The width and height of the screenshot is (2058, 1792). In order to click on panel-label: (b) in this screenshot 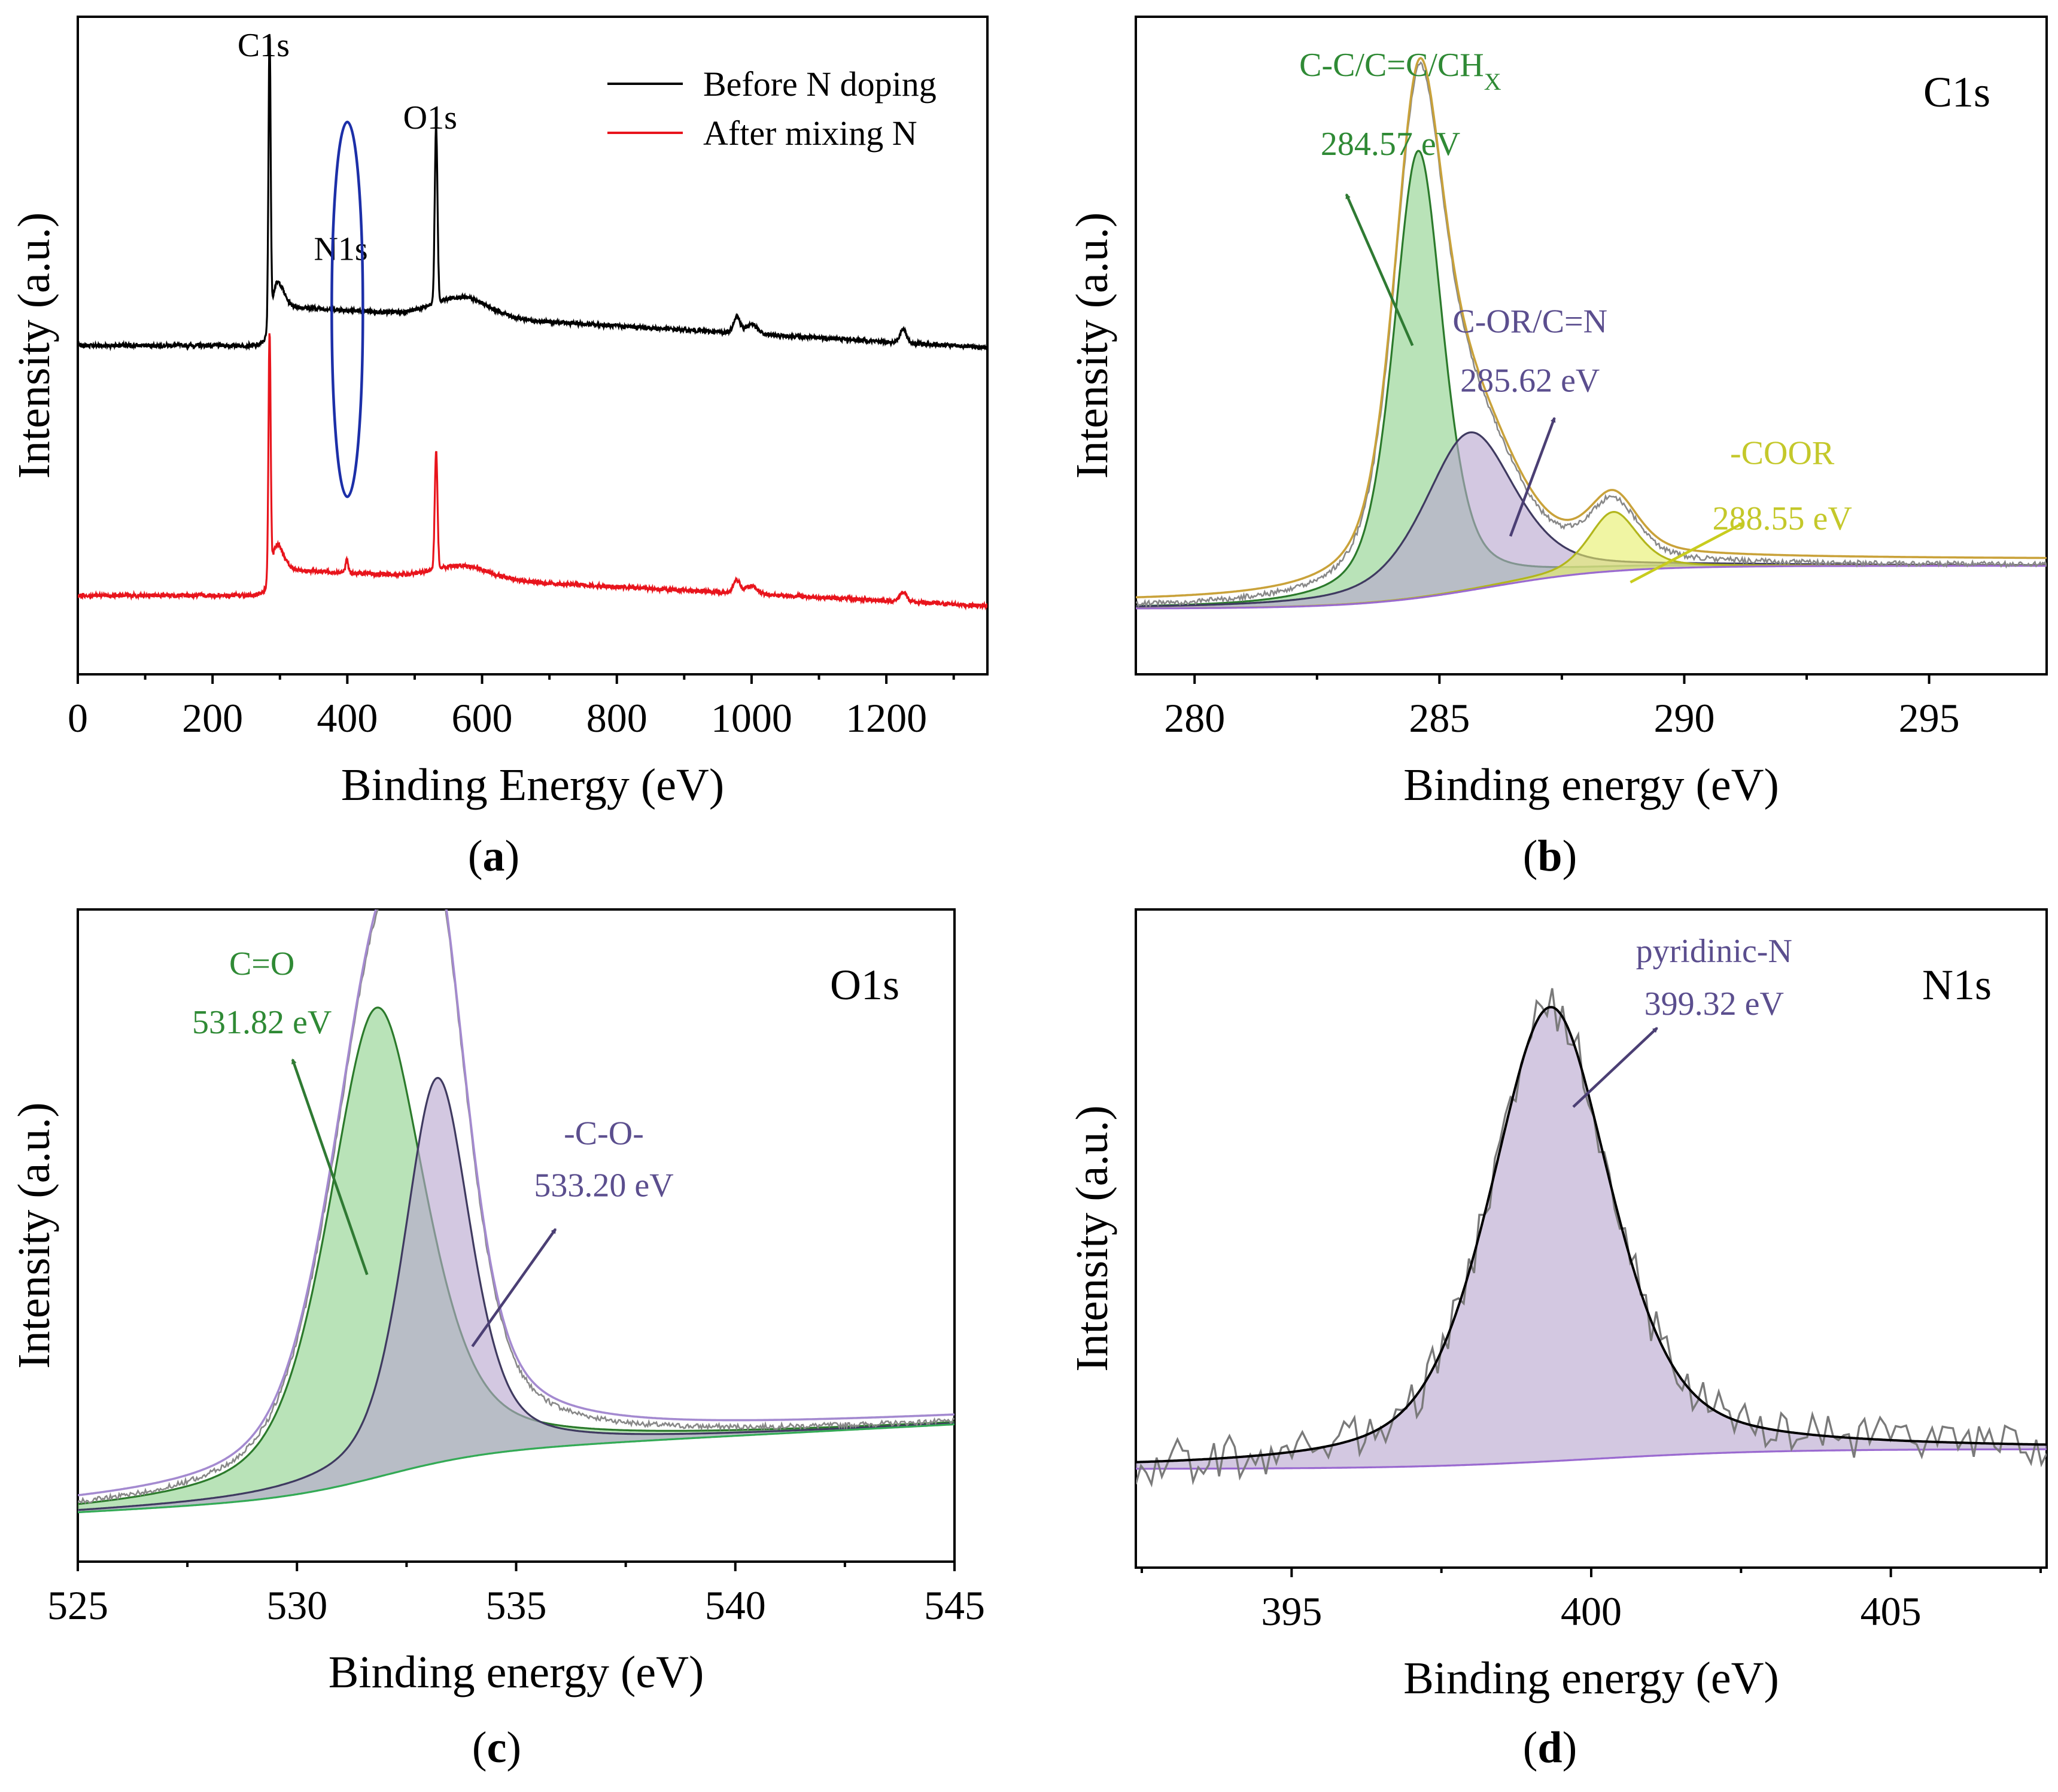, I will do `click(1550, 856)`.